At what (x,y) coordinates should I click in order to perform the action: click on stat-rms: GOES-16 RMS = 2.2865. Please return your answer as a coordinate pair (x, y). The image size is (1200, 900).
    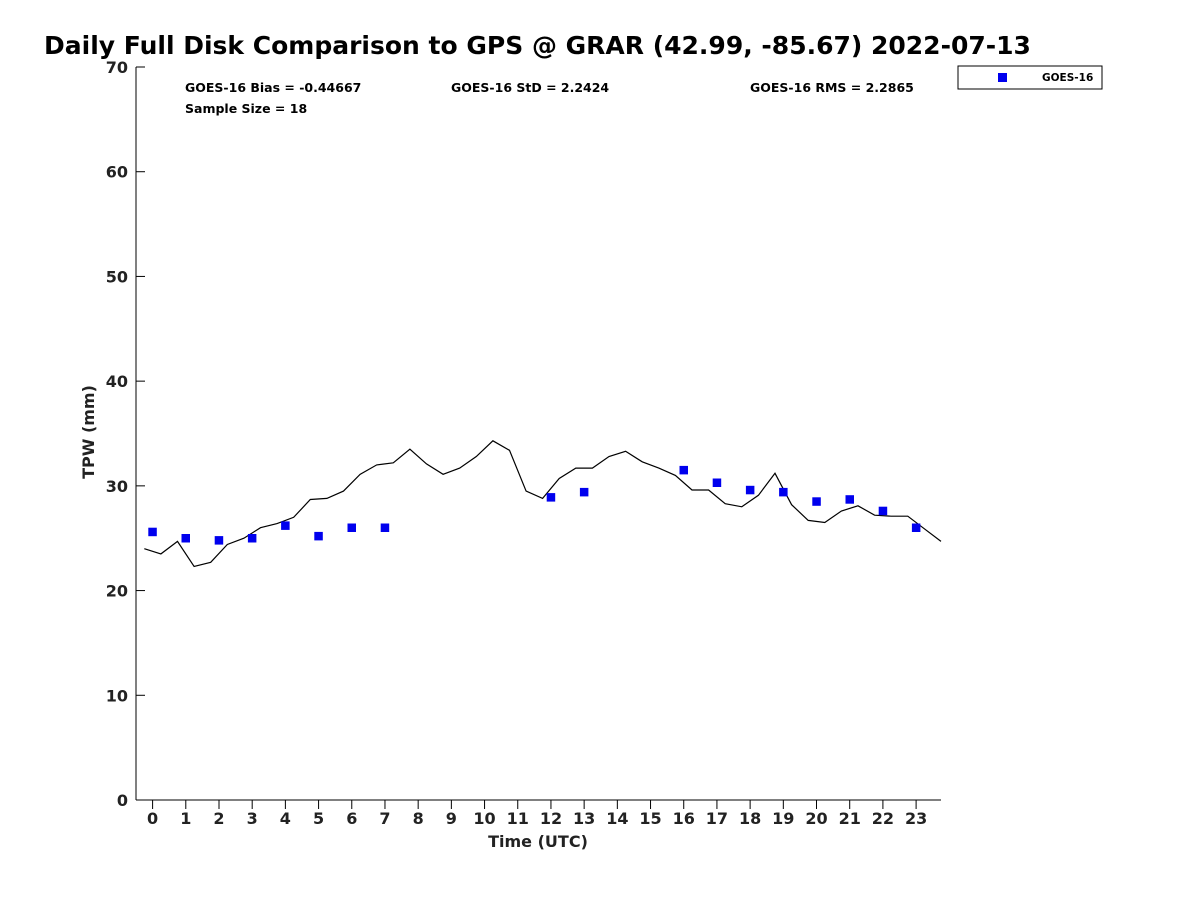
    Looking at the image, I should click on (832, 87).